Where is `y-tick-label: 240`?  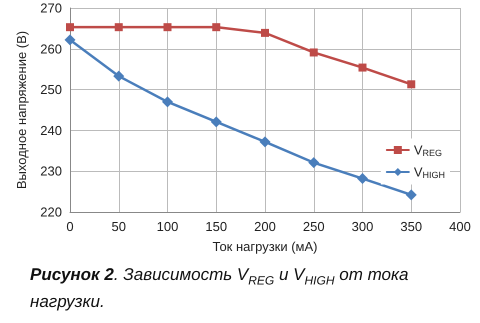
y-tick-label: 240 is located at coordinates (51, 130).